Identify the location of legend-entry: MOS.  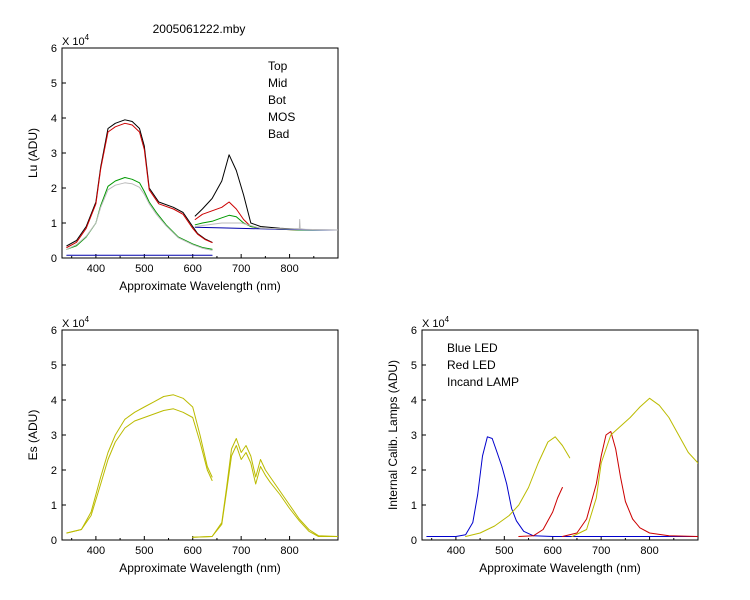
(281, 117).